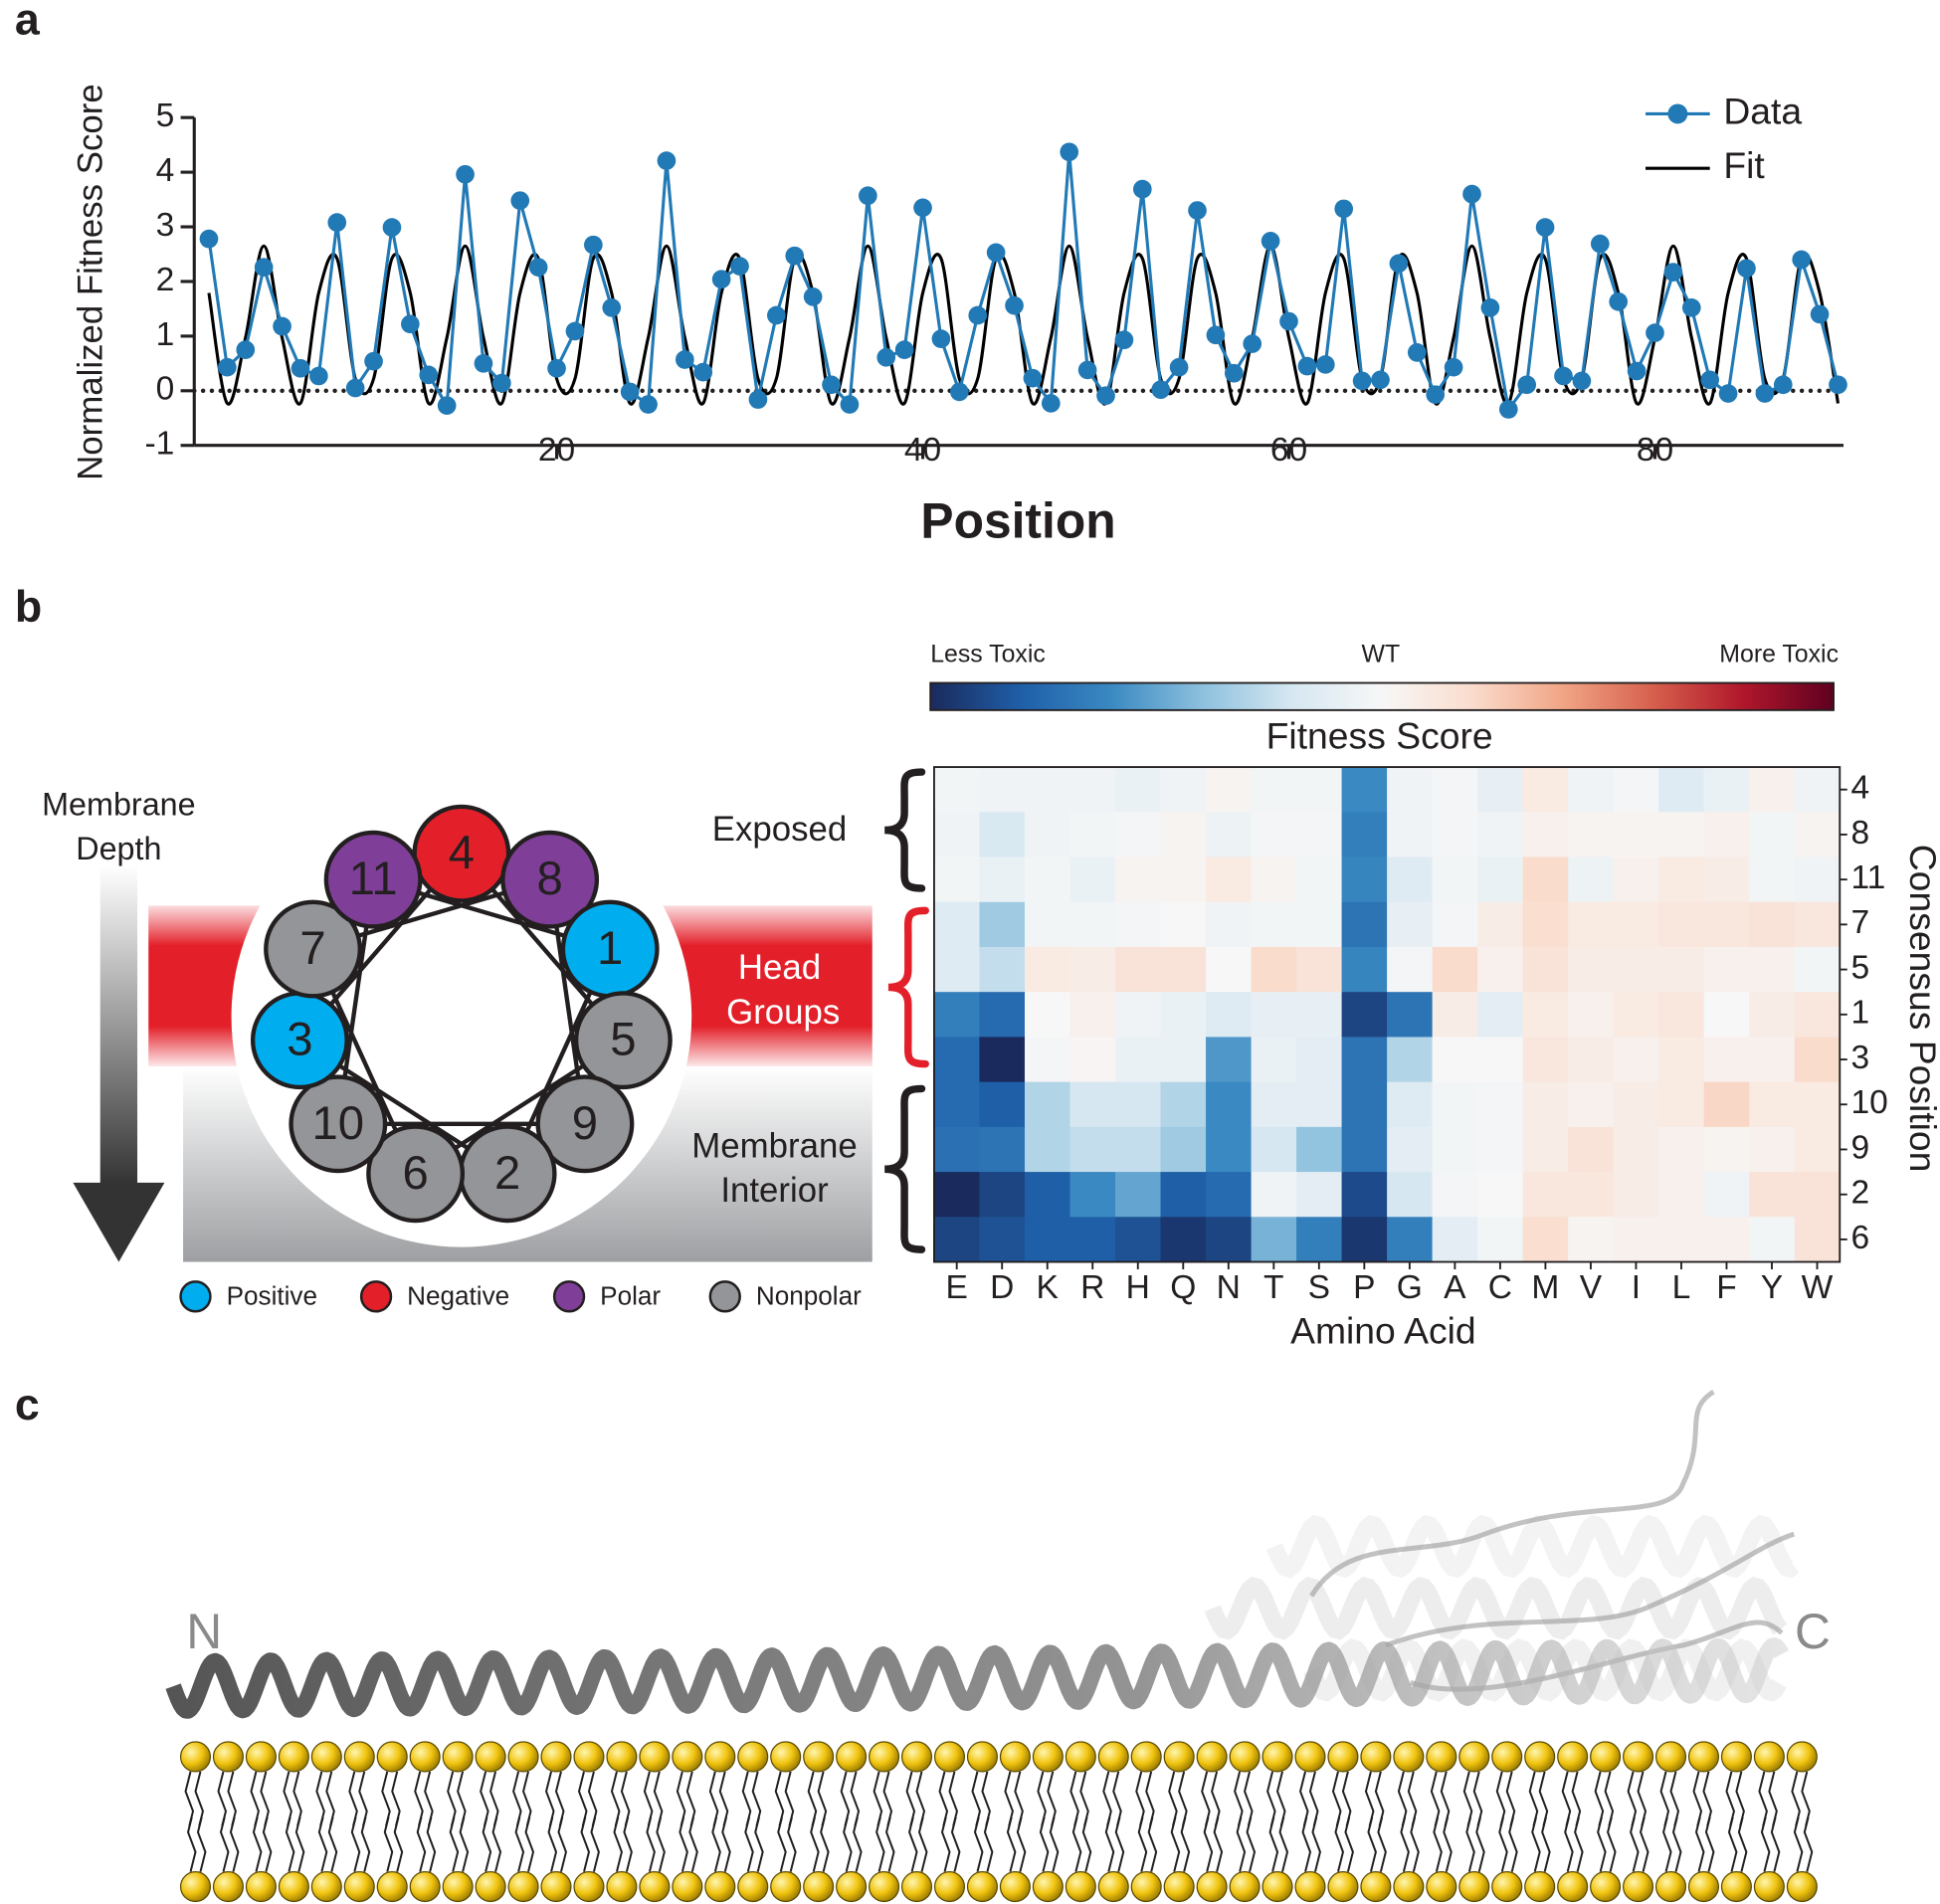 The image size is (1940, 1904). What do you see at coordinates (165, 389) in the screenshot?
I see `y-tick-label: 0` at bounding box center [165, 389].